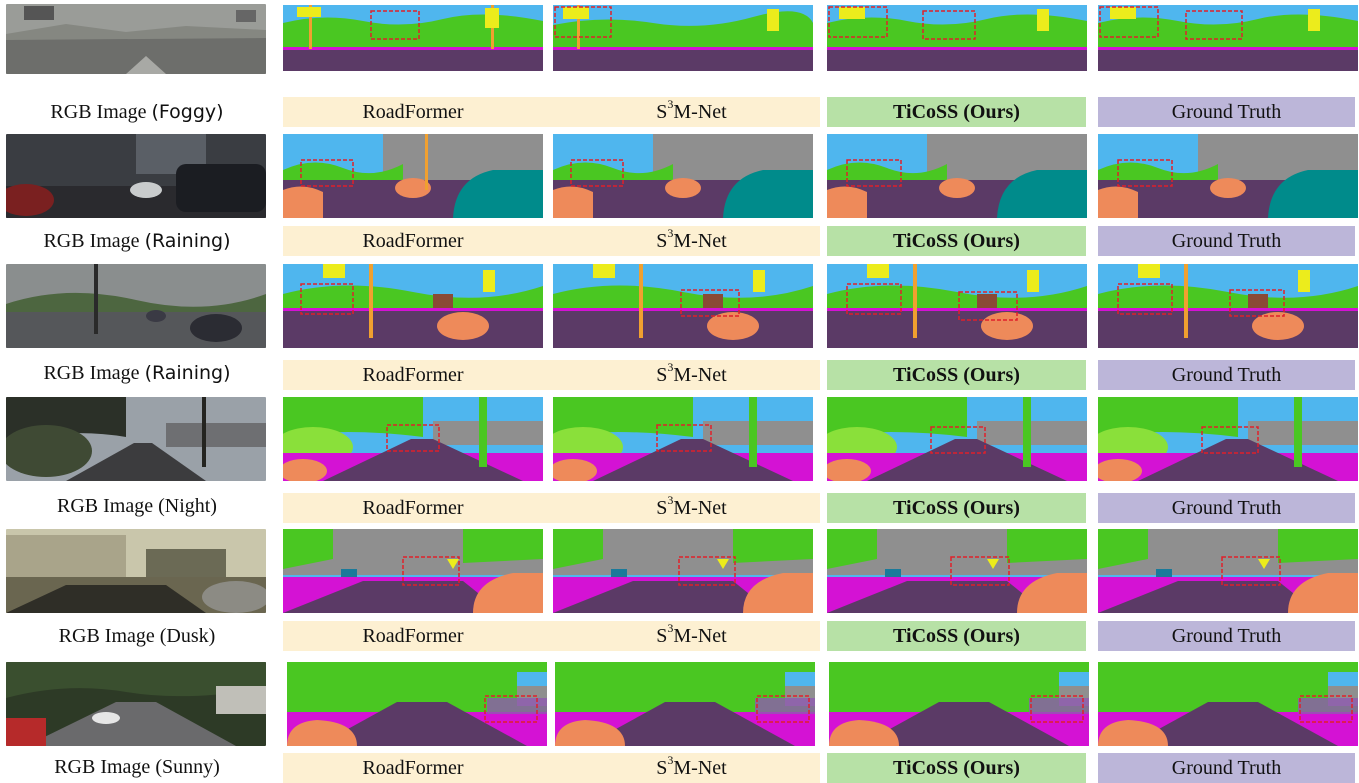 Image resolution: width=1359 pixels, height=783 pixels. What do you see at coordinates (136, 571) in the screenshot?
I see `rgb-image-dusk` at bounding box center [136, 571].